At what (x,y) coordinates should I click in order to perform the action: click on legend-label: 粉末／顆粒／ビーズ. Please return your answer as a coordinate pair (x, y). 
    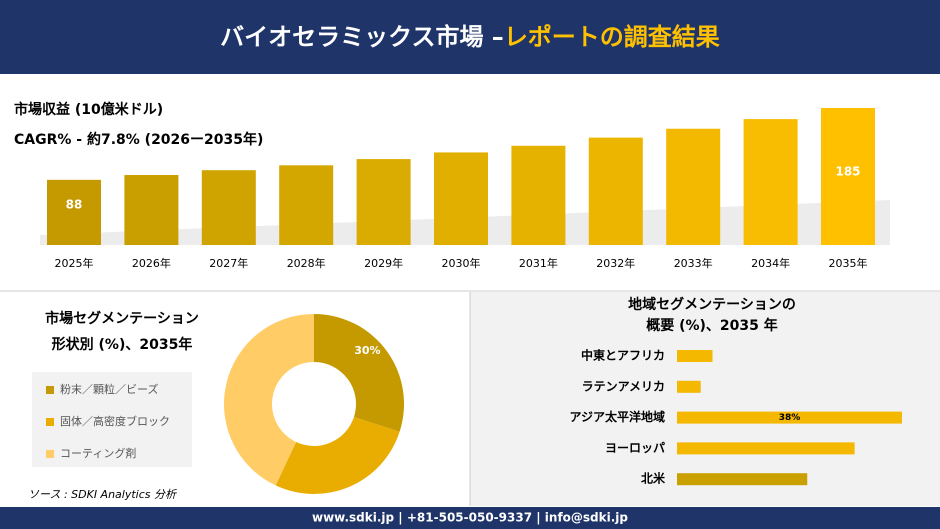
    Looking at the image, I should click on (109, 389).